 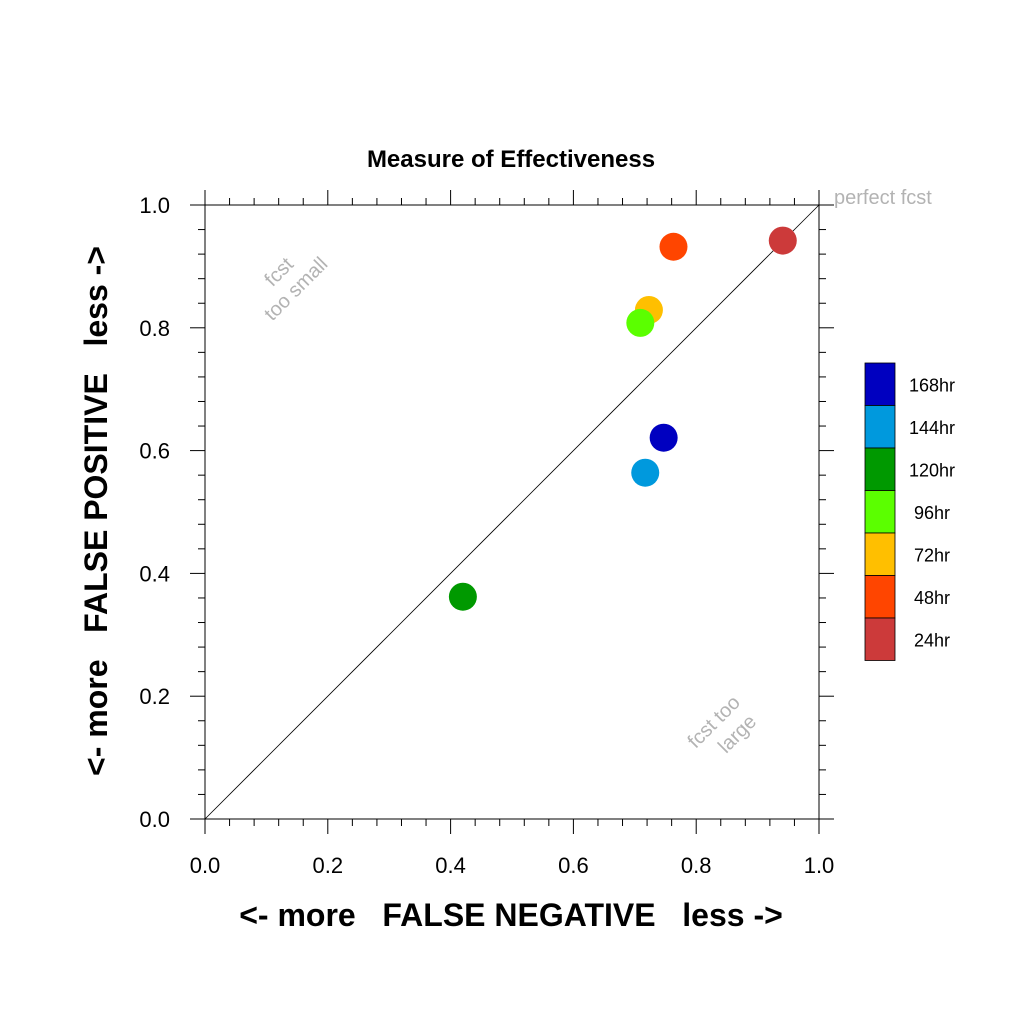 What do you see at coordinates (511, 915) in the screenshot?
I see `x-axis-label: <- more FALSE NEGATIVE less ->` at bounding box center [511, 915].